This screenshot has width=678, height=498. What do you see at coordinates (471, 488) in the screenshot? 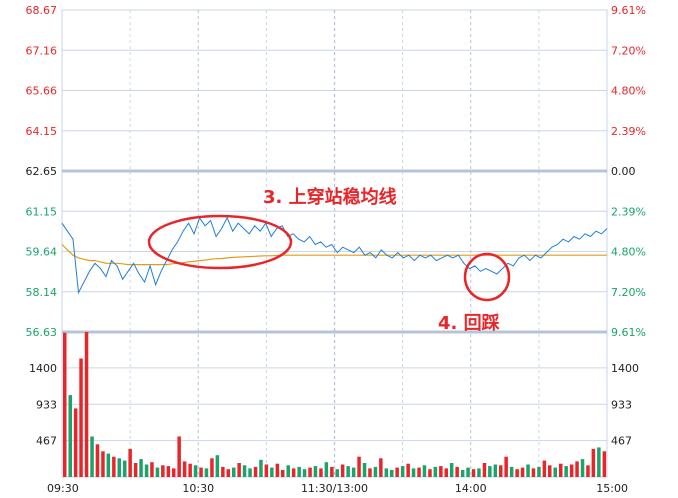
I see `time-tick-label: 14:00` at bounding box center [471, 488].